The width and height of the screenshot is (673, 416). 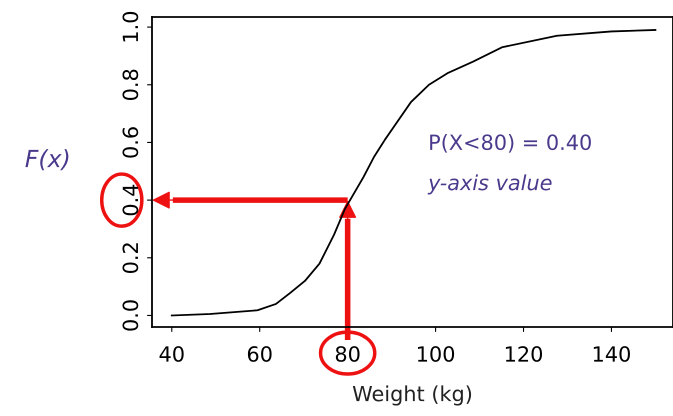 I want to click on x-tick-label: 100, so click(x=436, y=354).